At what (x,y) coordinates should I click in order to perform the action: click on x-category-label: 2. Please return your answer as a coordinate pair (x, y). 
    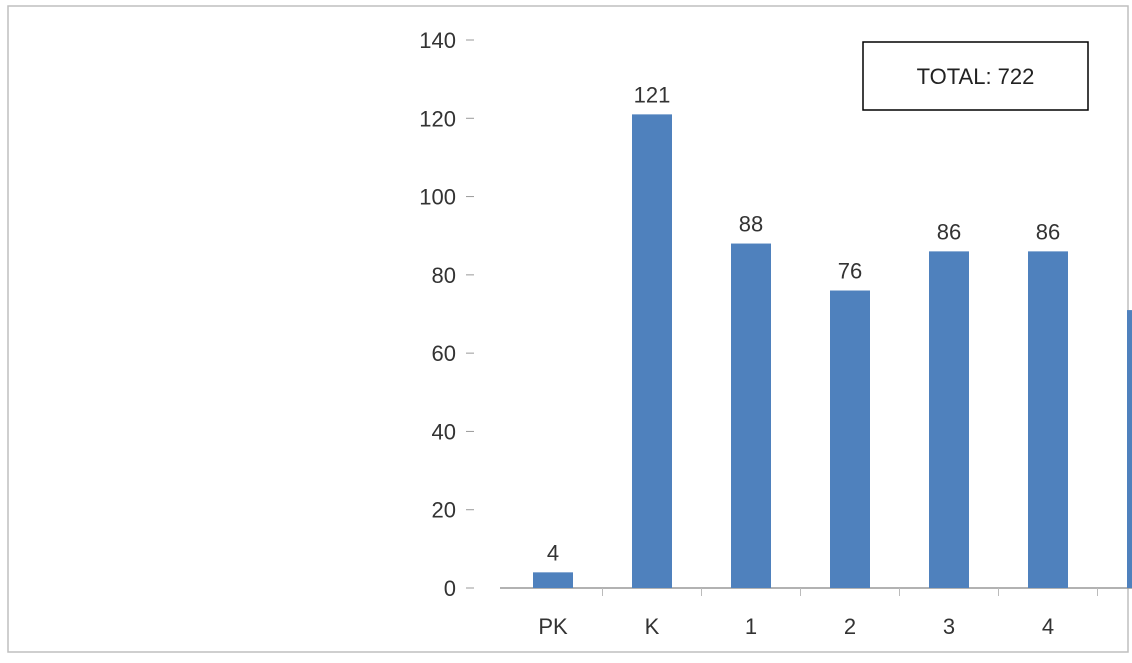
    Looking at the image, I should click on (850, 626).